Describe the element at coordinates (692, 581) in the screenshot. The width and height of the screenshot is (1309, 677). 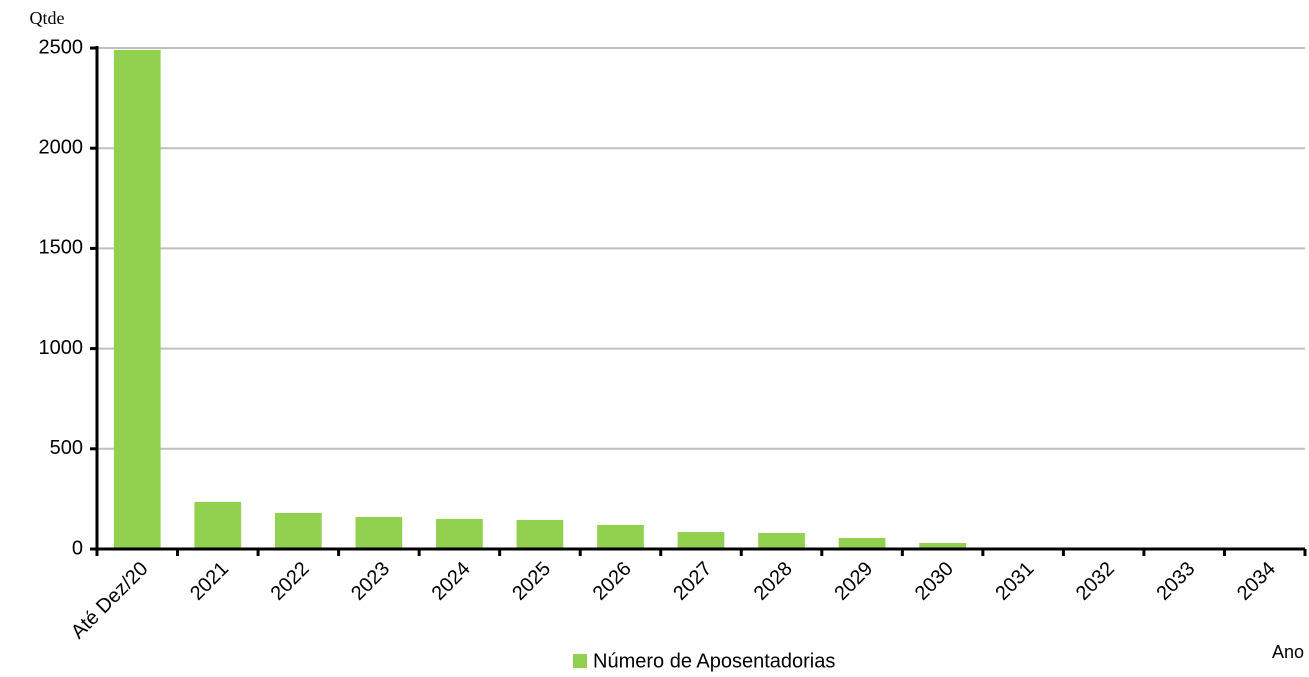
I see `x-tick-label: 2027` at that location.